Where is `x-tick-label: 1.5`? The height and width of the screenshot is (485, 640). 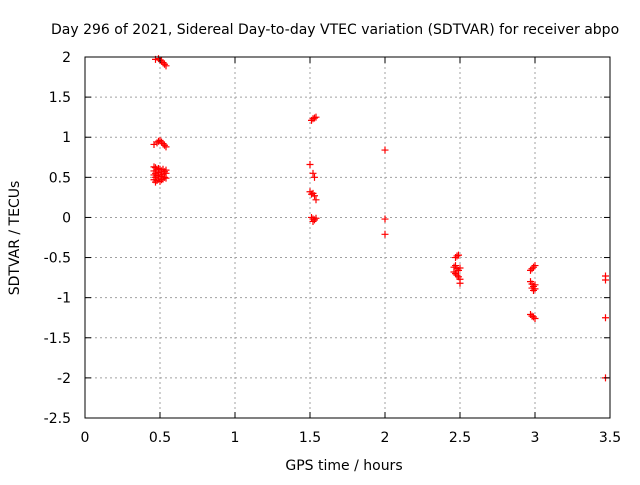 x-tick-label: 1.5 is located at coordinates (310, 438).